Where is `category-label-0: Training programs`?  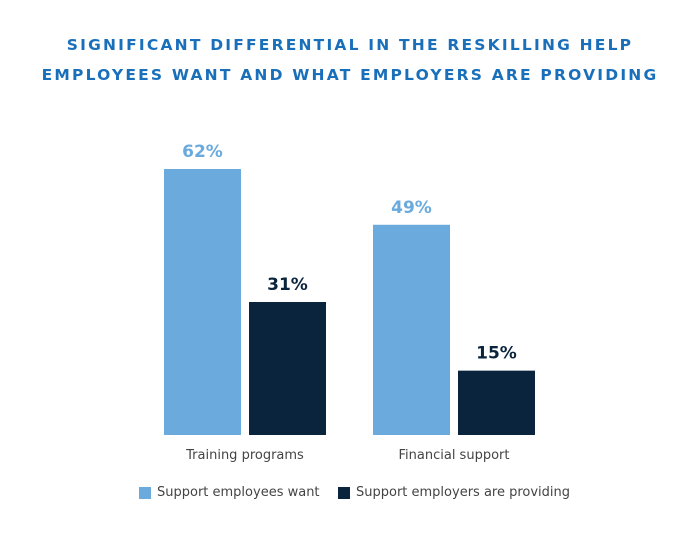
category-label-0: Training programs is located at coordinates (244, 455).